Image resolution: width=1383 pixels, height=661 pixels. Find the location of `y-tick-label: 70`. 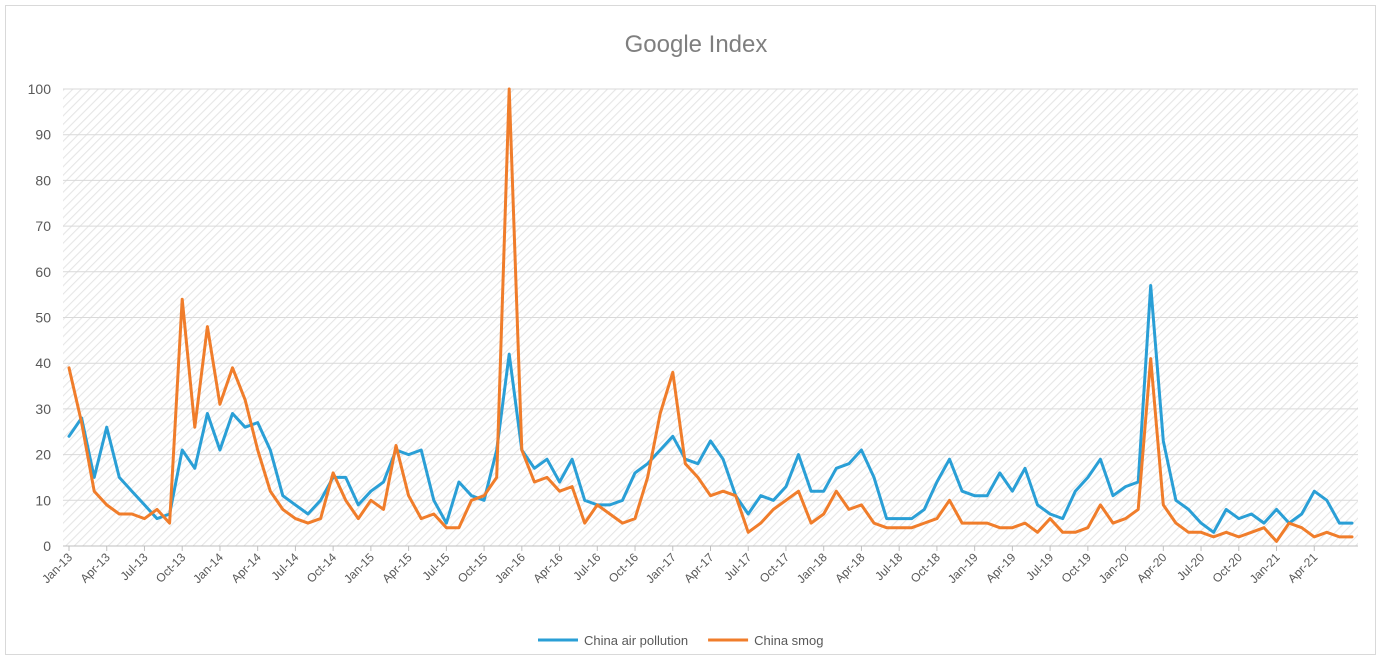

y-tick-label: 70 is located at coordinates (43, 226).